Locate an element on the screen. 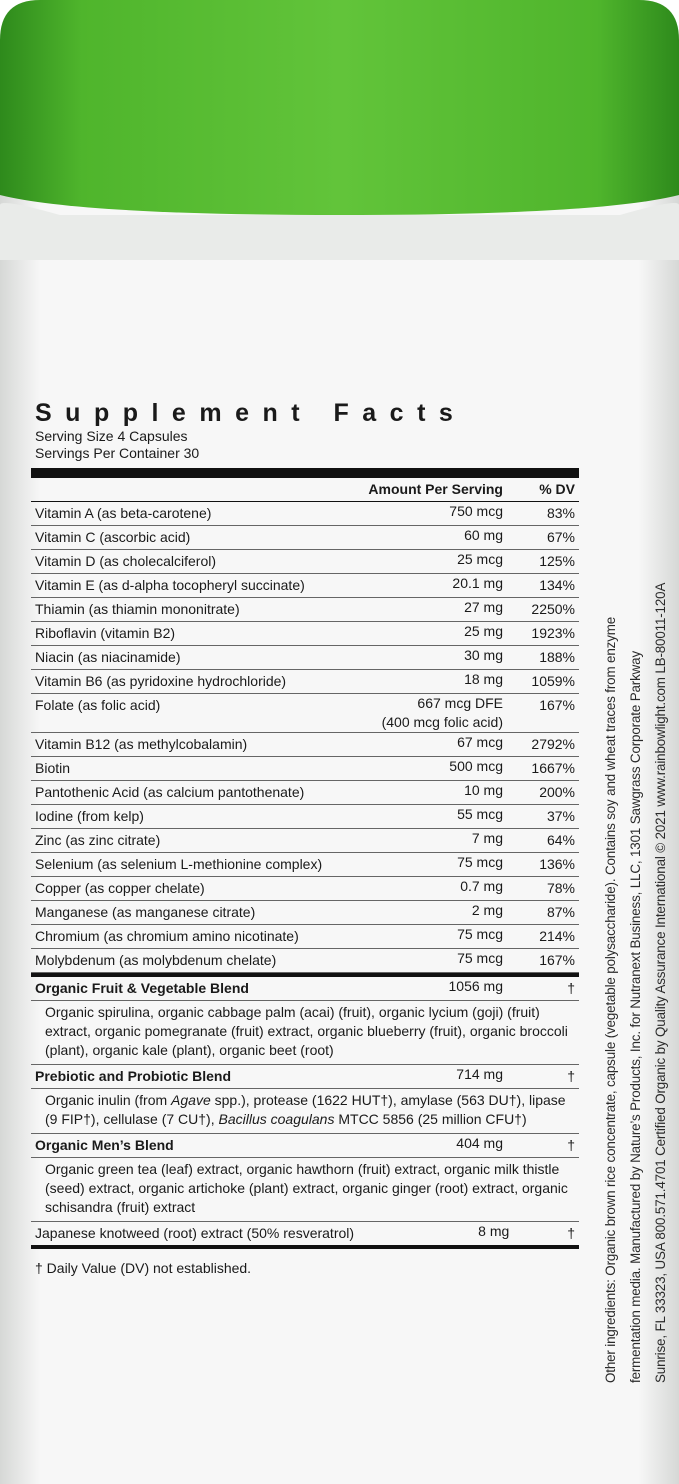 The width and height of the screenshot is (679, 1484). nutrient-name: Biotin is located at coordinates (53, 768).